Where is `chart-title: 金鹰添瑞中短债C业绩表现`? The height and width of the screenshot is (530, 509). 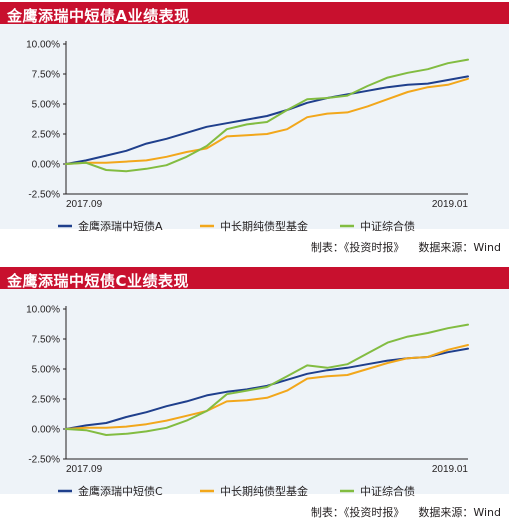 chart-title: 金鹰添瑞中短债C业绩表现 is located at coordinates (98, 281).